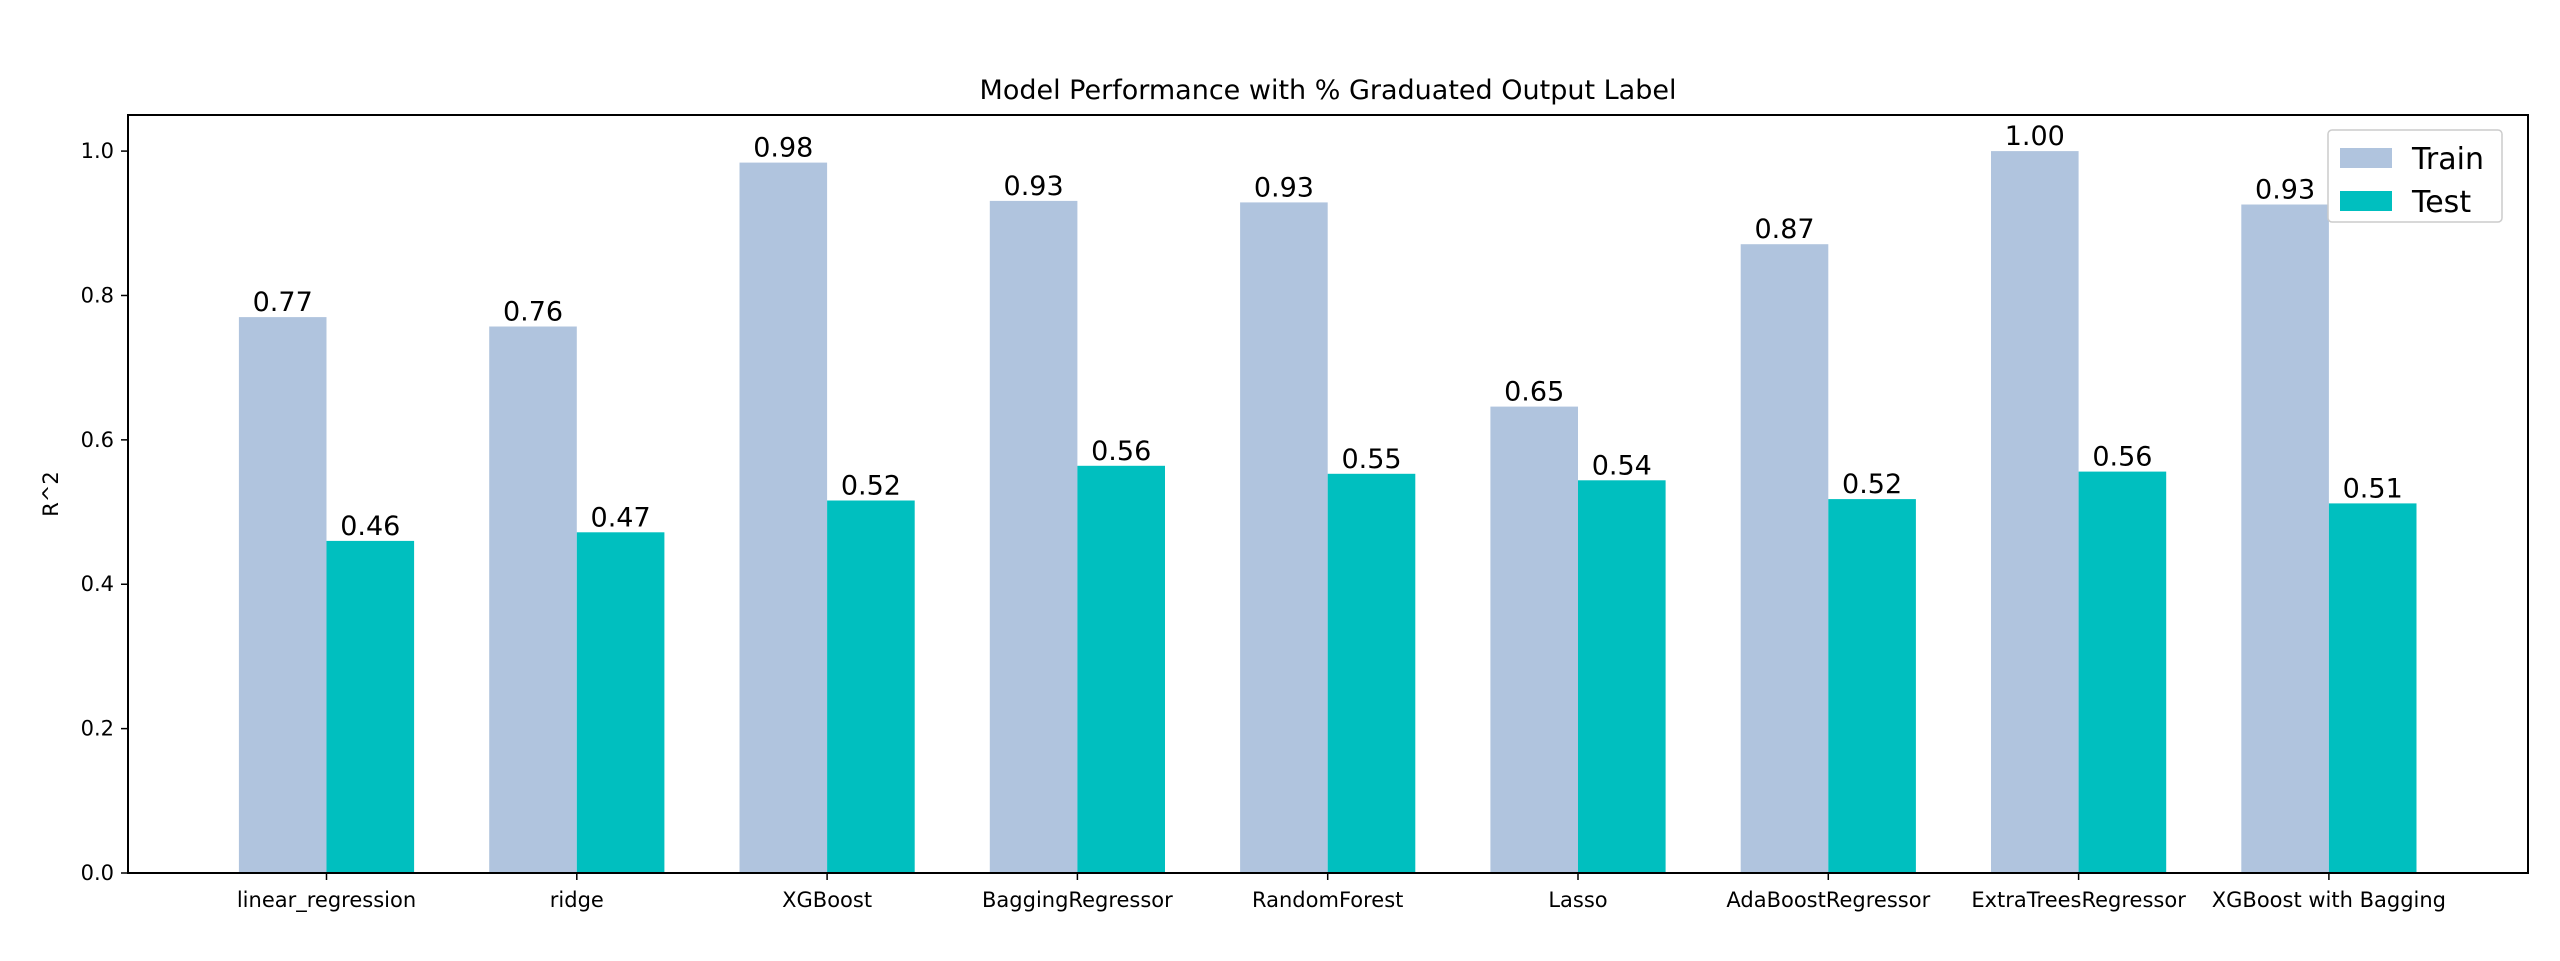 Image resolution: width=2560 pixels, height=961 pixels. Describe the element at coordinates (1121, 451) in the screenshot. I see `data-label-test-3: 0.56` at that location.